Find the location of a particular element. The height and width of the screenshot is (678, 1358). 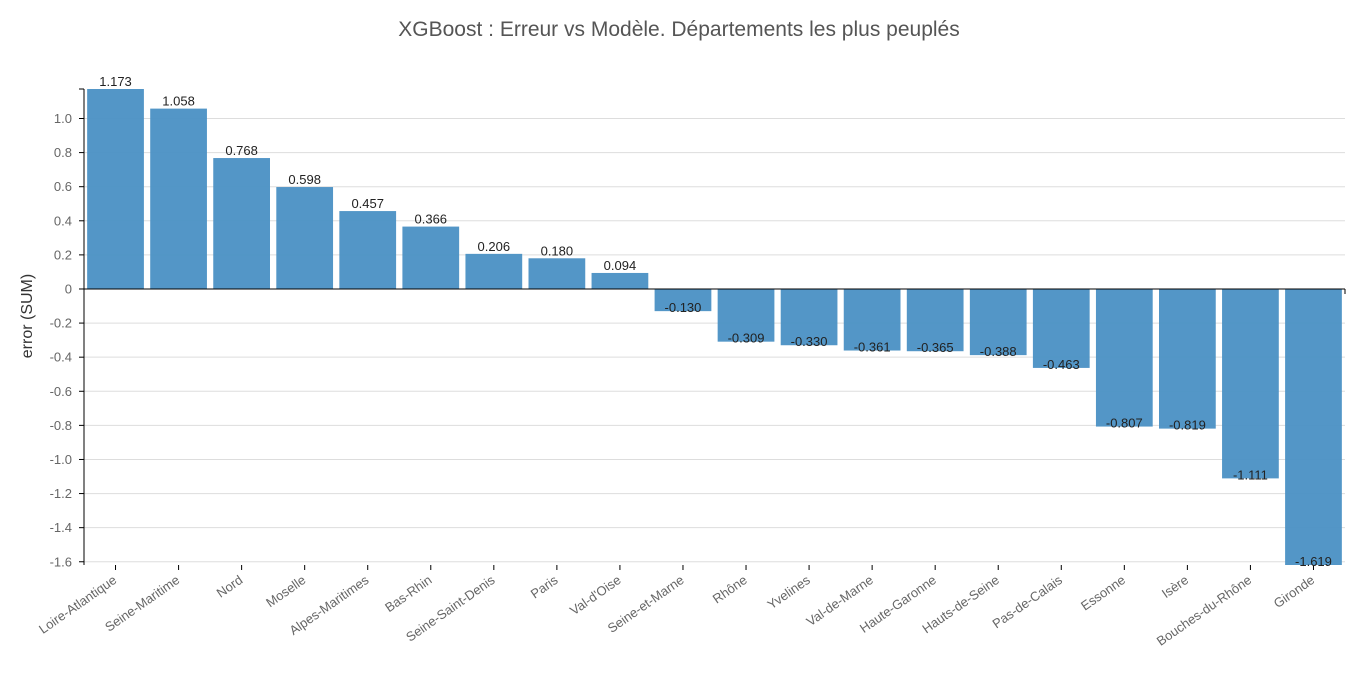

bar-value-label: -0.819 is located at coordinates (1187, 425).